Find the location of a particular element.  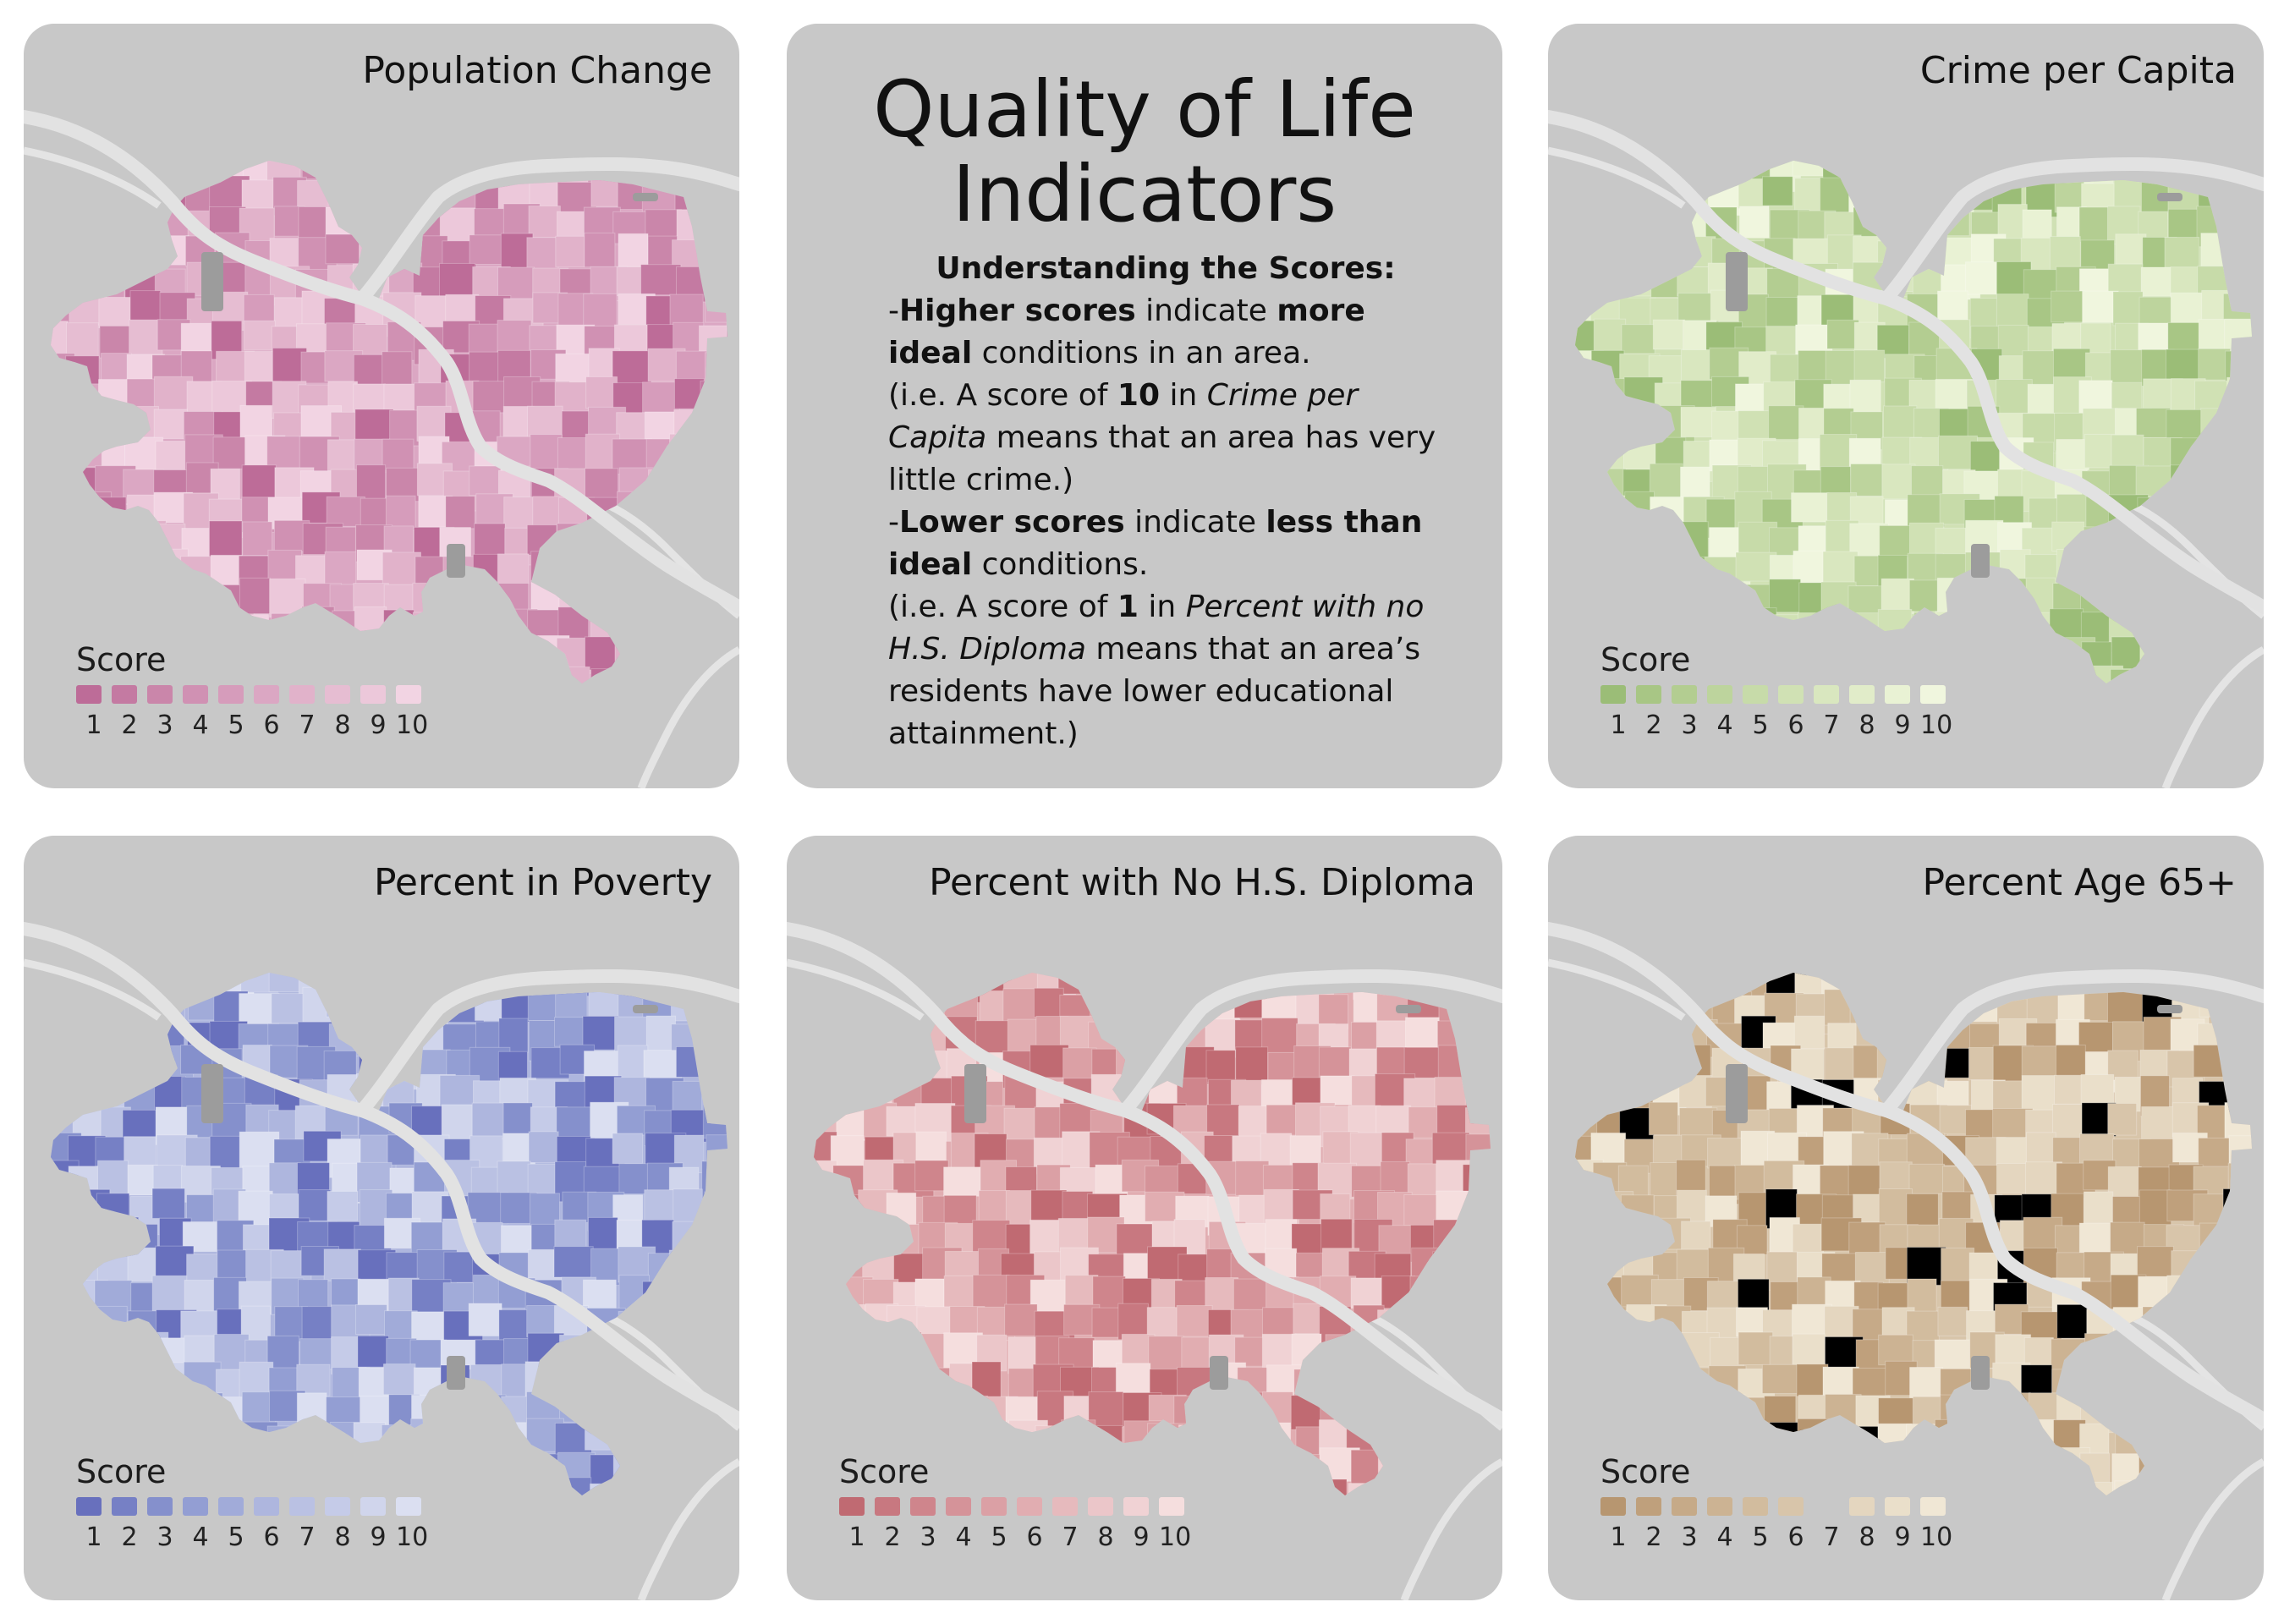

title-line-2: Indicators is located at coordinates (1144, 194).